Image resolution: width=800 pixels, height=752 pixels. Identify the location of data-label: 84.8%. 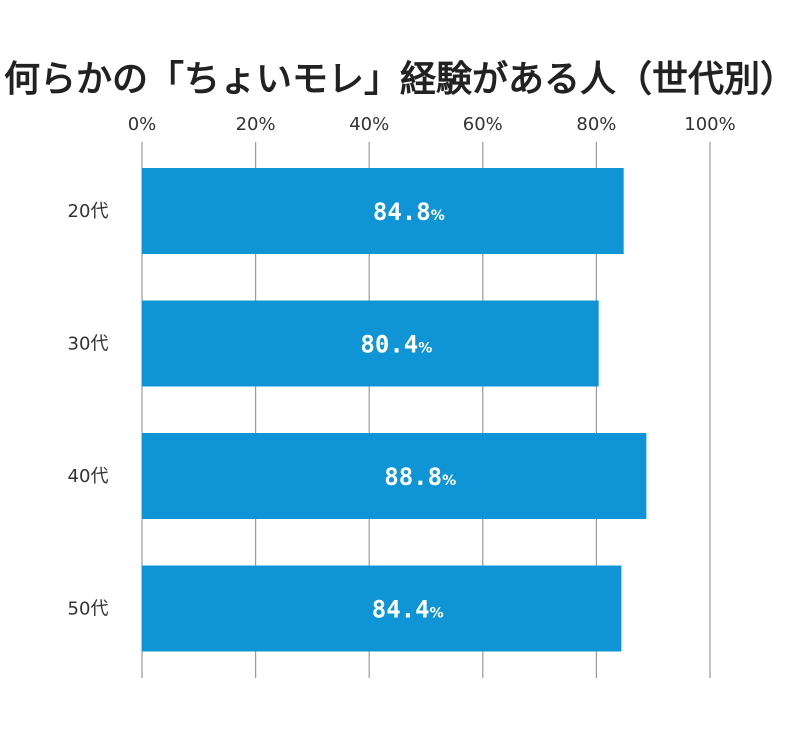
(409, 212).